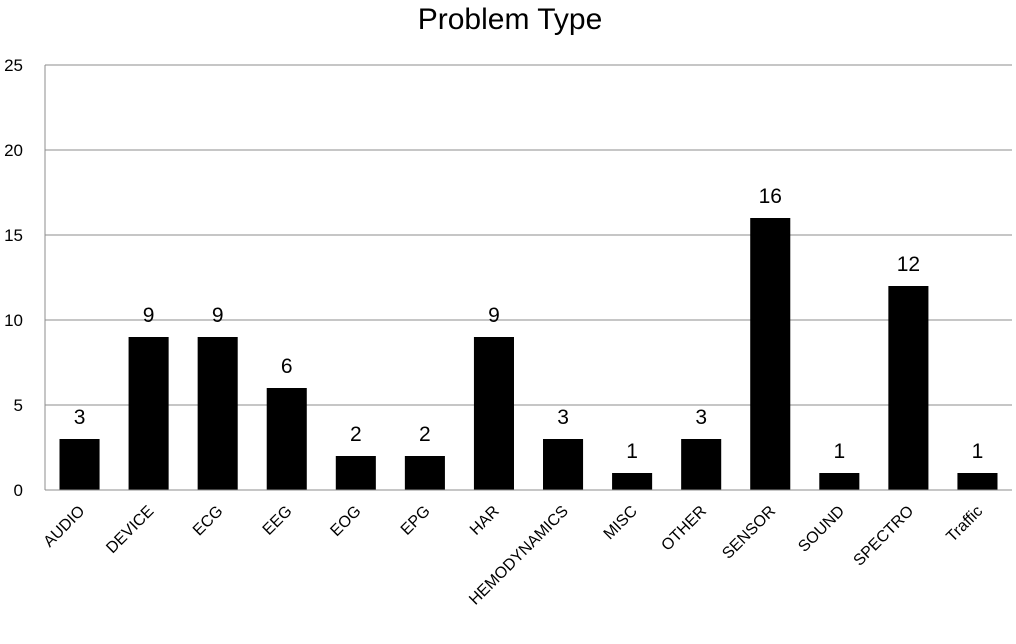 This screenshot has width=1016, height=644. Describe the element at coordinates (749, 533) in the screenshot. I see `x-tick-label-sensor: SENSOR` at that location.